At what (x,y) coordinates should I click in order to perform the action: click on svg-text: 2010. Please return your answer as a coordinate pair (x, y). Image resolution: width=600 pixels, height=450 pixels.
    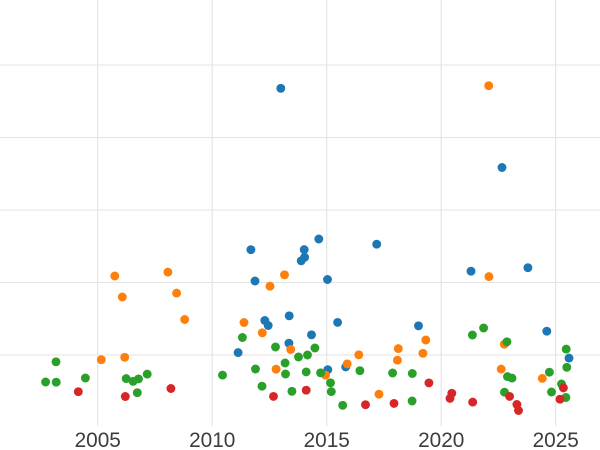
    Looking at the image, I should click on (212, 439).